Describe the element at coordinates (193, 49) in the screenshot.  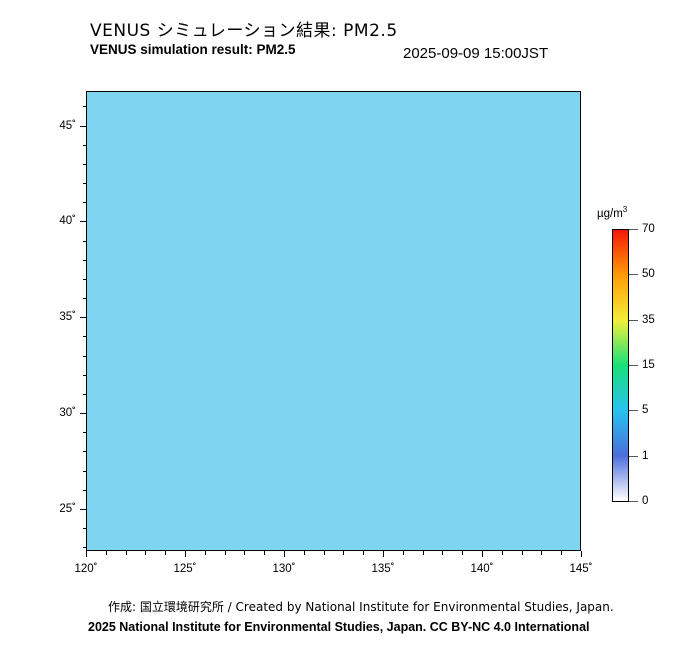
I see `figure-title-english: VENUS simulation result: PM2.5` at that location.